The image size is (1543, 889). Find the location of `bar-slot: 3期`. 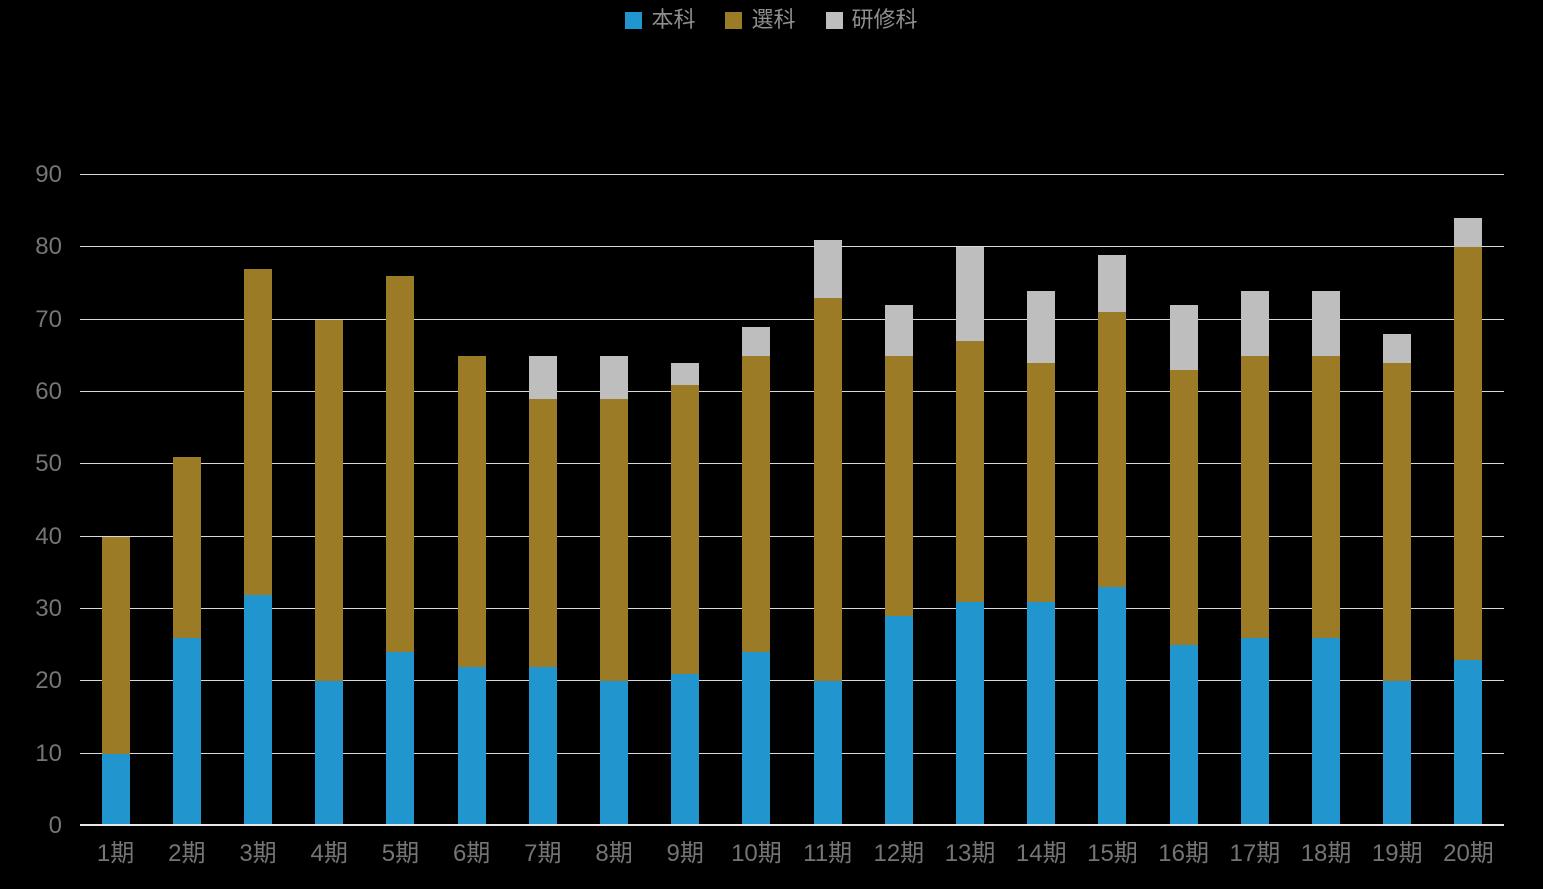

bar-slot: 3期 is located at coordinates (257, 520).